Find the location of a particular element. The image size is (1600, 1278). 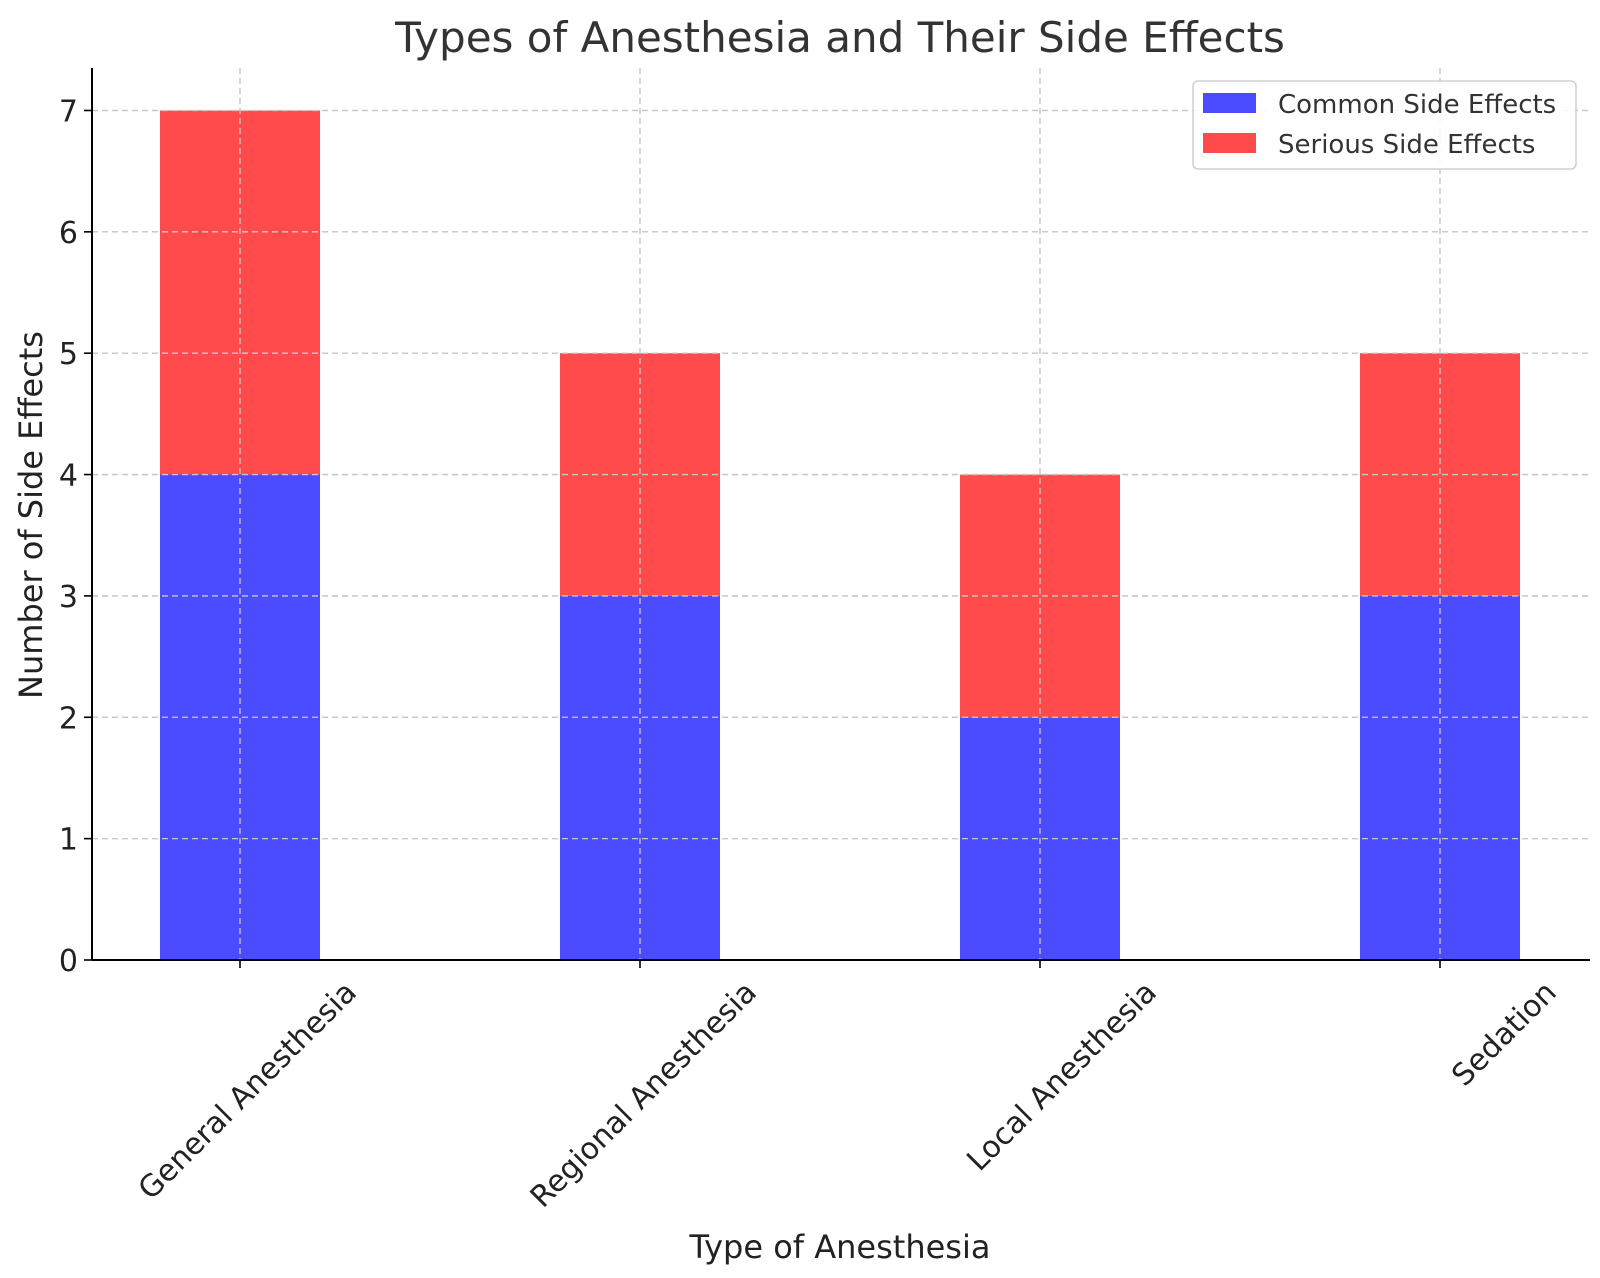

legend-label-common: Common Side Effects is located at coordinates (1417, 105).